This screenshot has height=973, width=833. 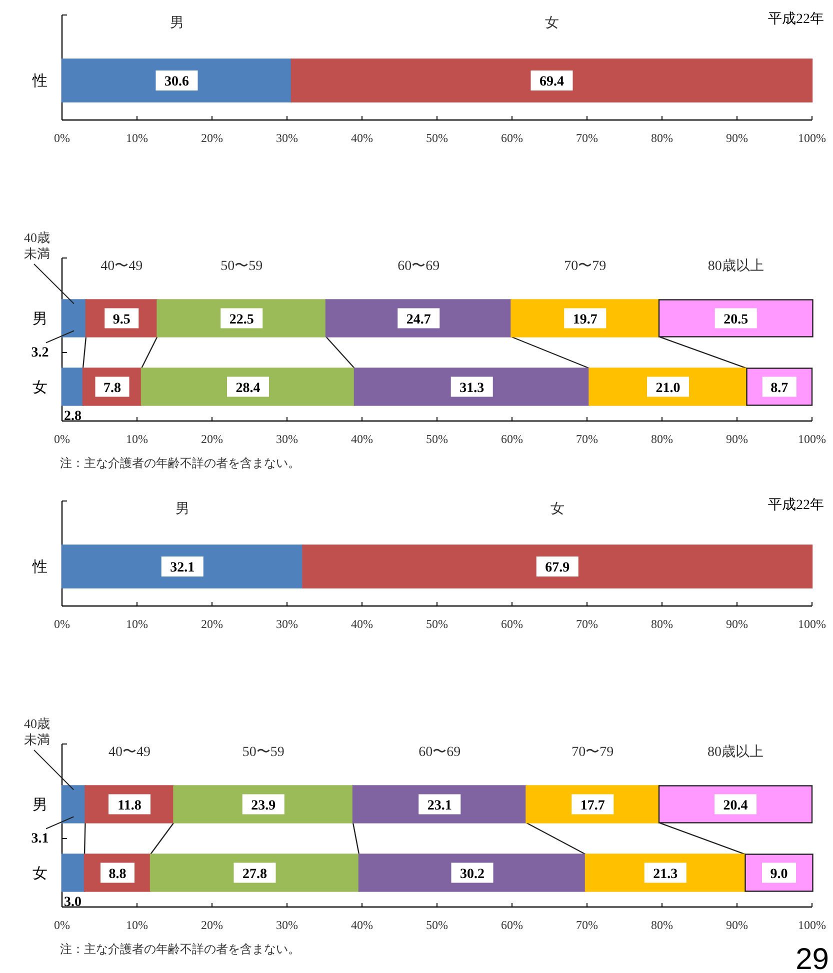 What do you see at coordinates (73, 416) in the screenshot?
I see `data-label: 2.8` at bounding box center [73, 416].